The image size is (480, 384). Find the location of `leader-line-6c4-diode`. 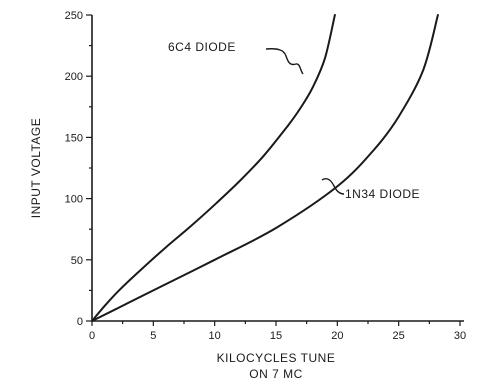

leader-line-6c4-diode is located at coordinates (284, 61).